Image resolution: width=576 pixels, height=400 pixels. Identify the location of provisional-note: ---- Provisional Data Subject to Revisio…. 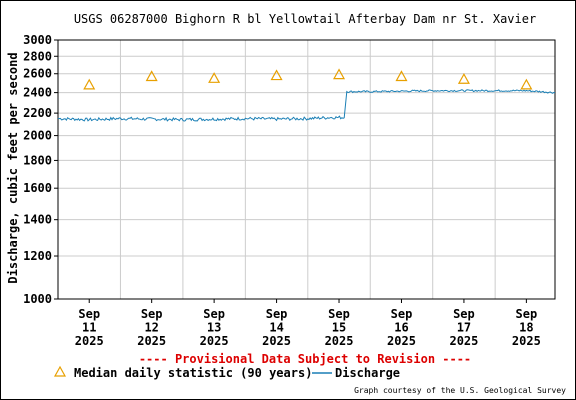
(305, 359).